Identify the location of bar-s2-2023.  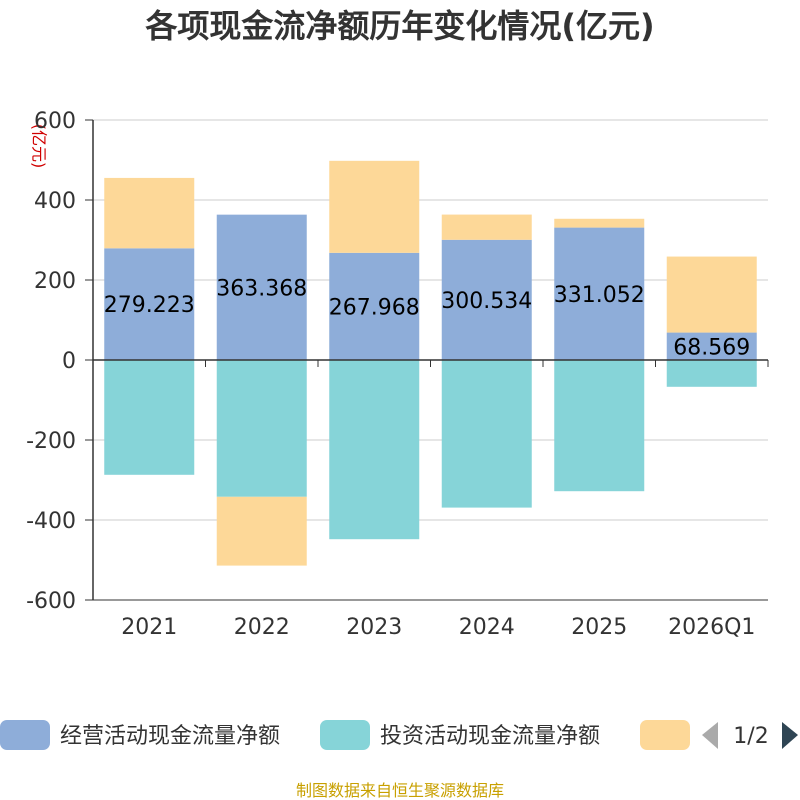
(374, 206).